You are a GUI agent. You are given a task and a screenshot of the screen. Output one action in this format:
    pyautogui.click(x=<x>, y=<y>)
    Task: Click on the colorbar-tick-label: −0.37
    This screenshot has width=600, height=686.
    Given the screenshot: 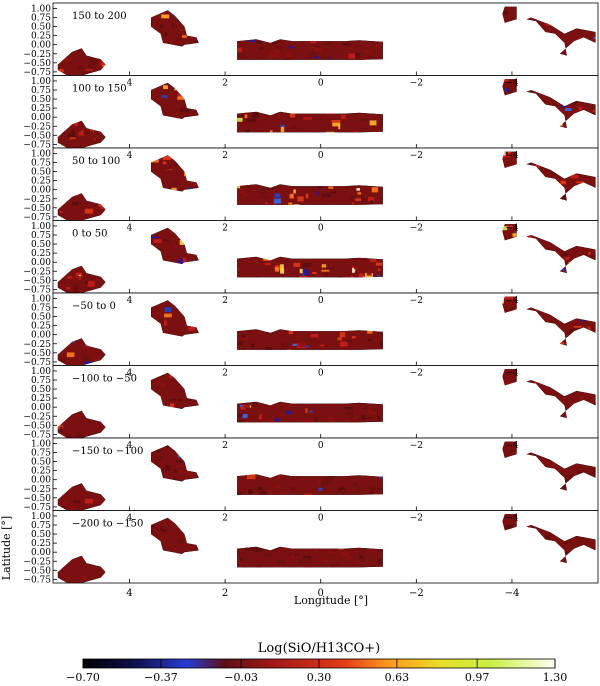 What is the action you would take?
    pyautogui.click(x=161, y=677)
    